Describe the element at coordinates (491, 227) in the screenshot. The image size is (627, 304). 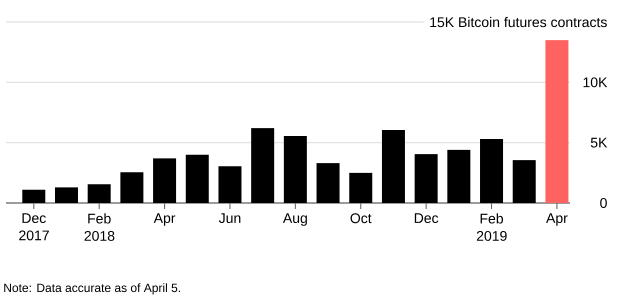
I see `x-tick-label: Feb 2019` at that location.